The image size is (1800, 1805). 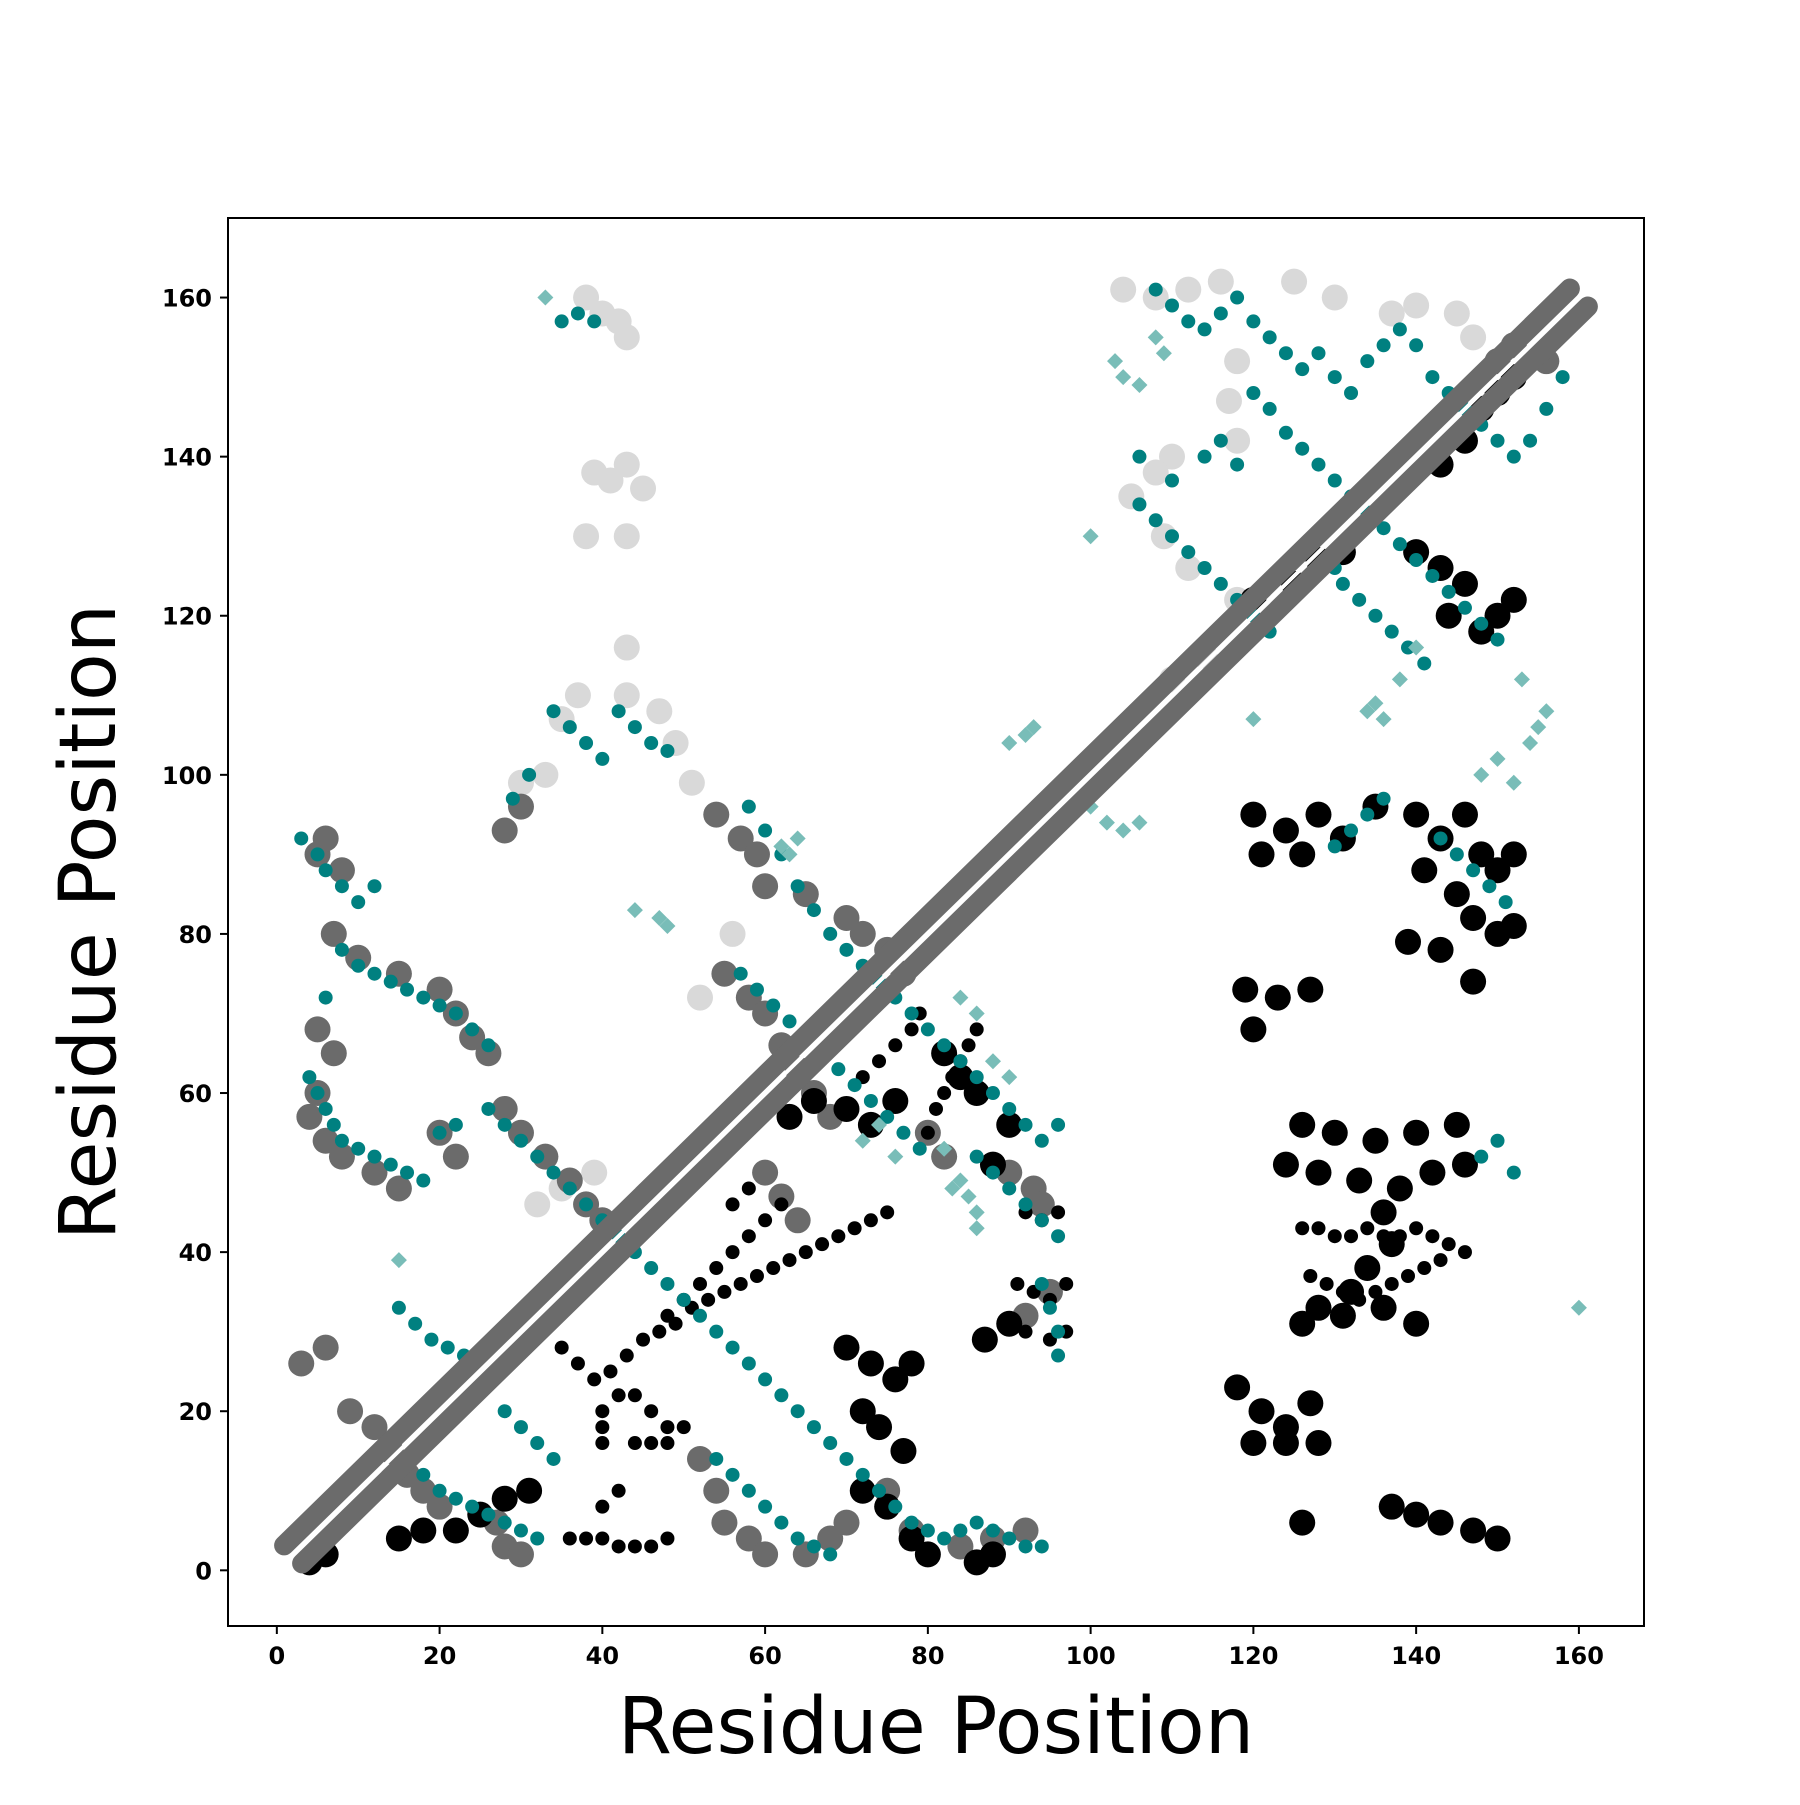 What do you see at coordinates (195, 935) in the screenshot?
I see `y-tick-label: 80` at bounding box center [195, 935].